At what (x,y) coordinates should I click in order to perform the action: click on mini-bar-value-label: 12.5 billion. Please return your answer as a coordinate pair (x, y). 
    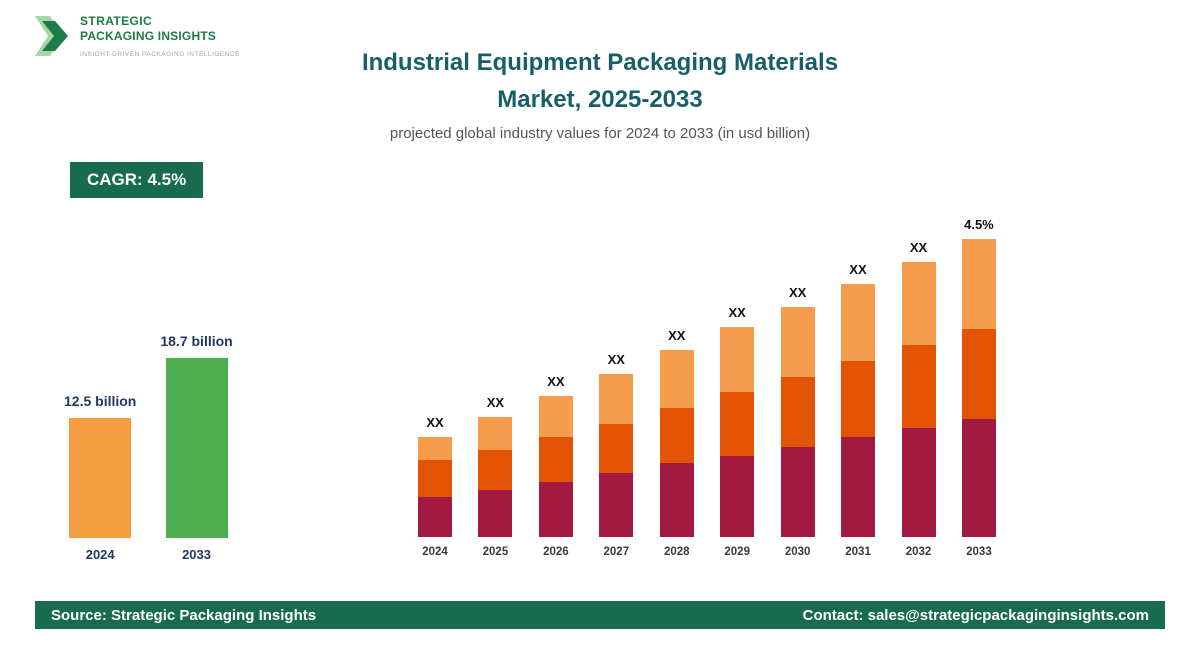
    Looking at the image, I should click on (100, 401).